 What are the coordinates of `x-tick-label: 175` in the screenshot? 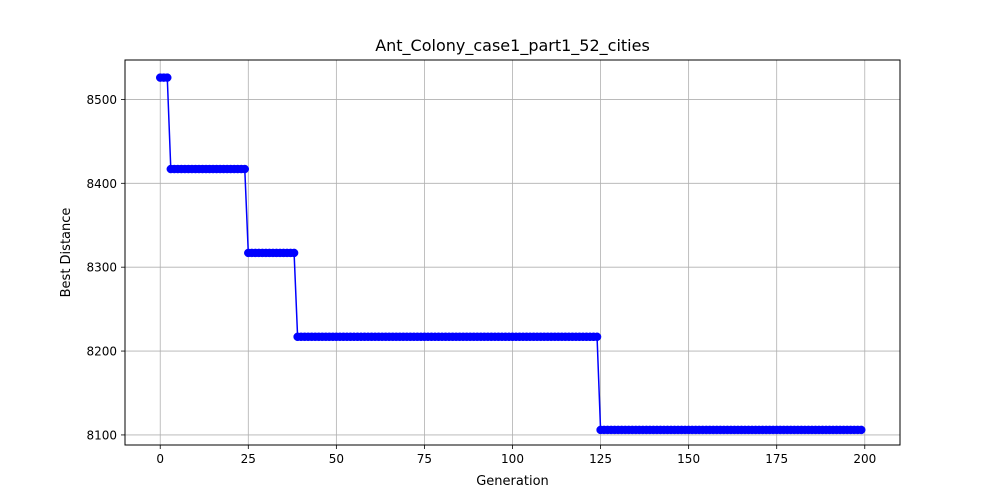 It's located at (776, 459).